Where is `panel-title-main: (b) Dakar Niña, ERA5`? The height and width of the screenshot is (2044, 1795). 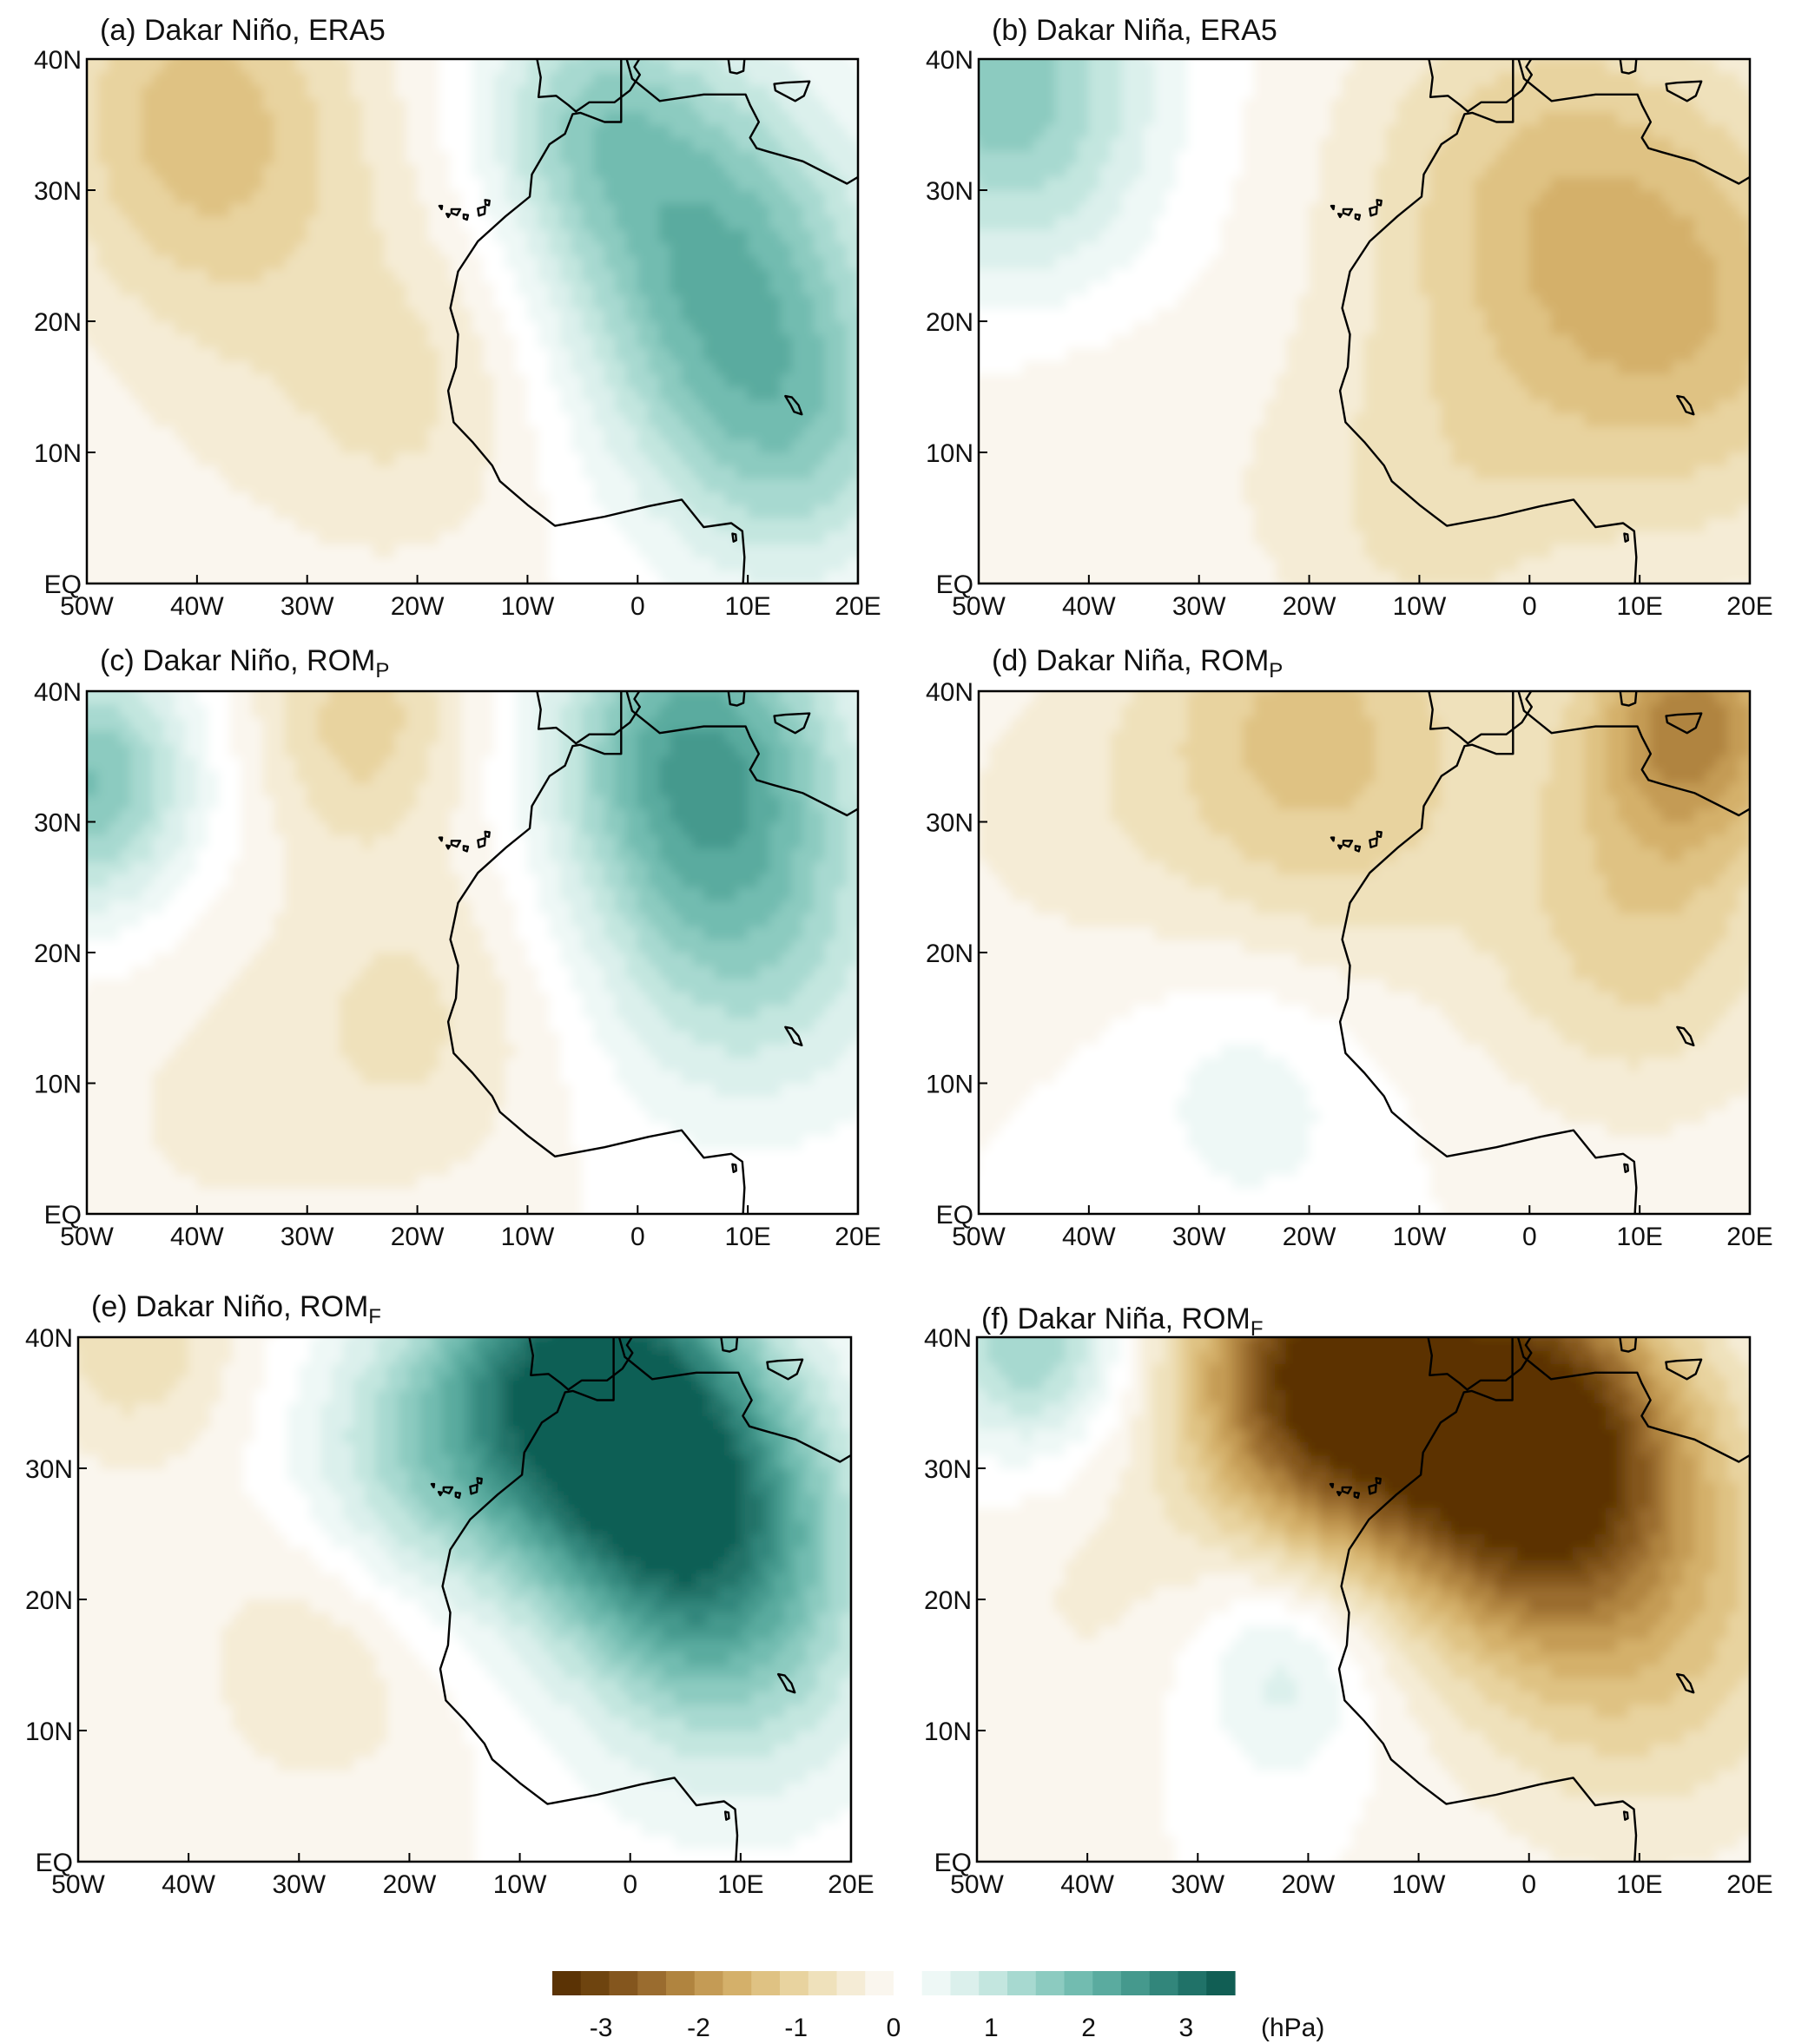 panel-title-main: (b) Dakar Niña, ERA5 is located at coordinates (1134, 30).